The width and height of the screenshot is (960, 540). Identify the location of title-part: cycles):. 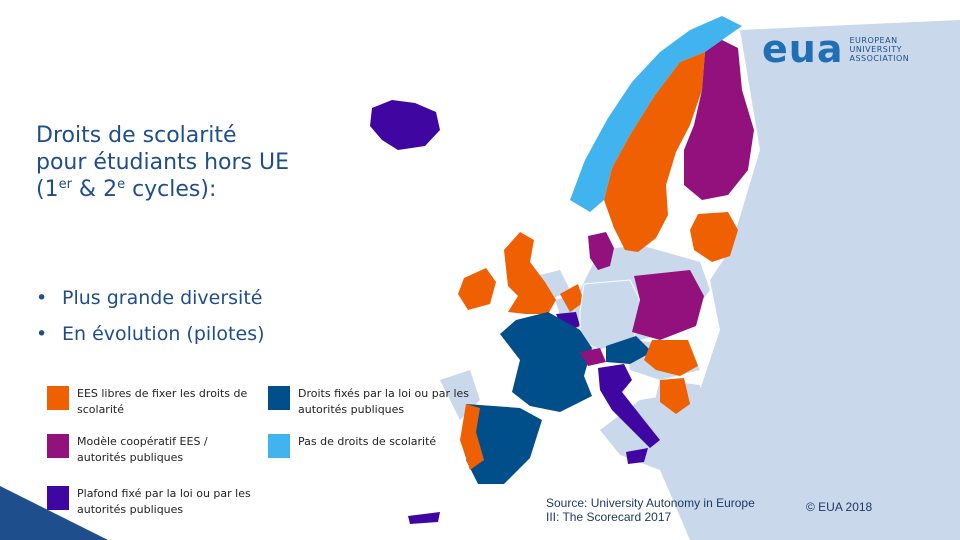
(171, 189).